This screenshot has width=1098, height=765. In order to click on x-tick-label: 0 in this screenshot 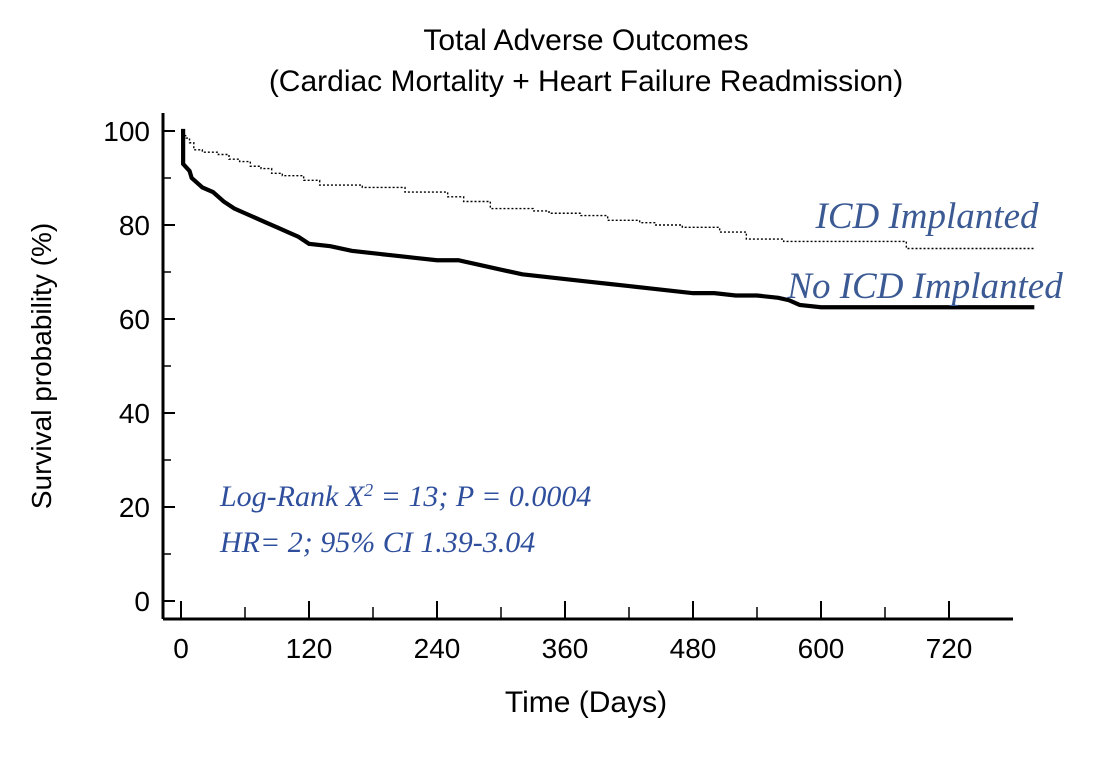, I will do `click(181, 648)`.